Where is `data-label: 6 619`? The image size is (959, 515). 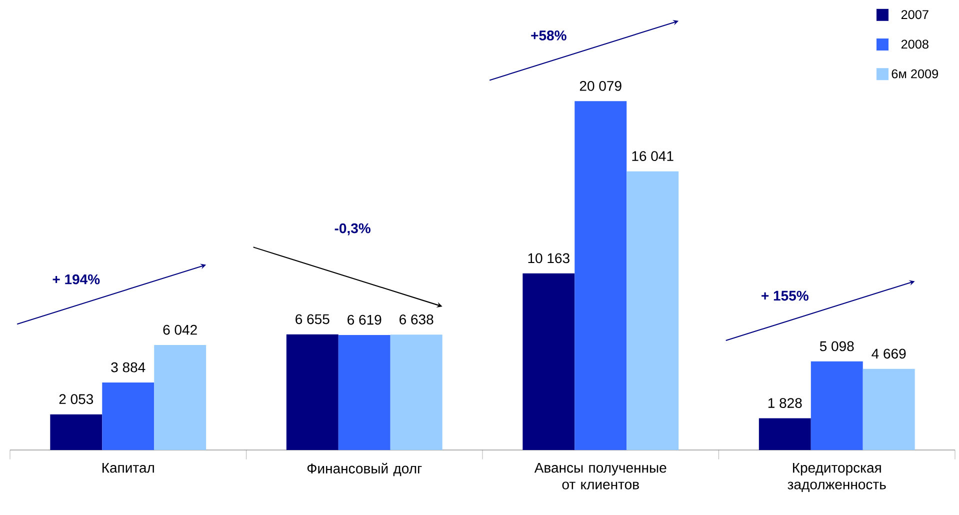 data-label: 6 619 is located at coordinates (365, 319).